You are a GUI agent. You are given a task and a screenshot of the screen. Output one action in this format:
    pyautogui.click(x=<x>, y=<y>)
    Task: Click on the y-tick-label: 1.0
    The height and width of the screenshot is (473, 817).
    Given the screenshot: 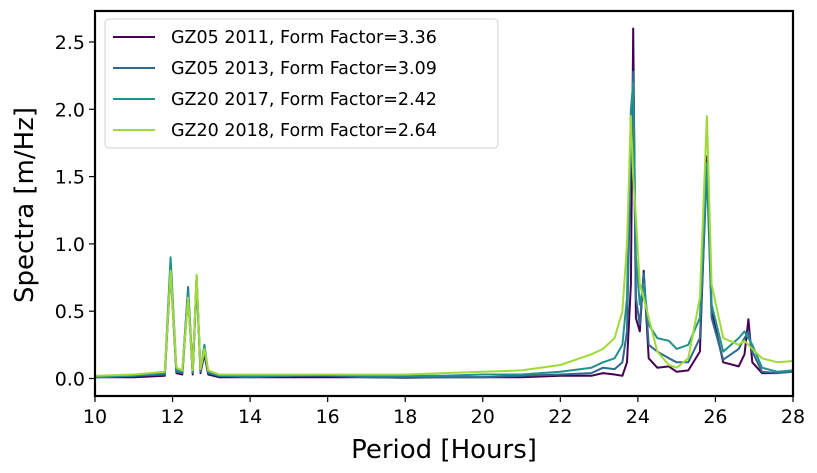 What is the action you would take?
    pyautogui.click(x=70, y=245)
    